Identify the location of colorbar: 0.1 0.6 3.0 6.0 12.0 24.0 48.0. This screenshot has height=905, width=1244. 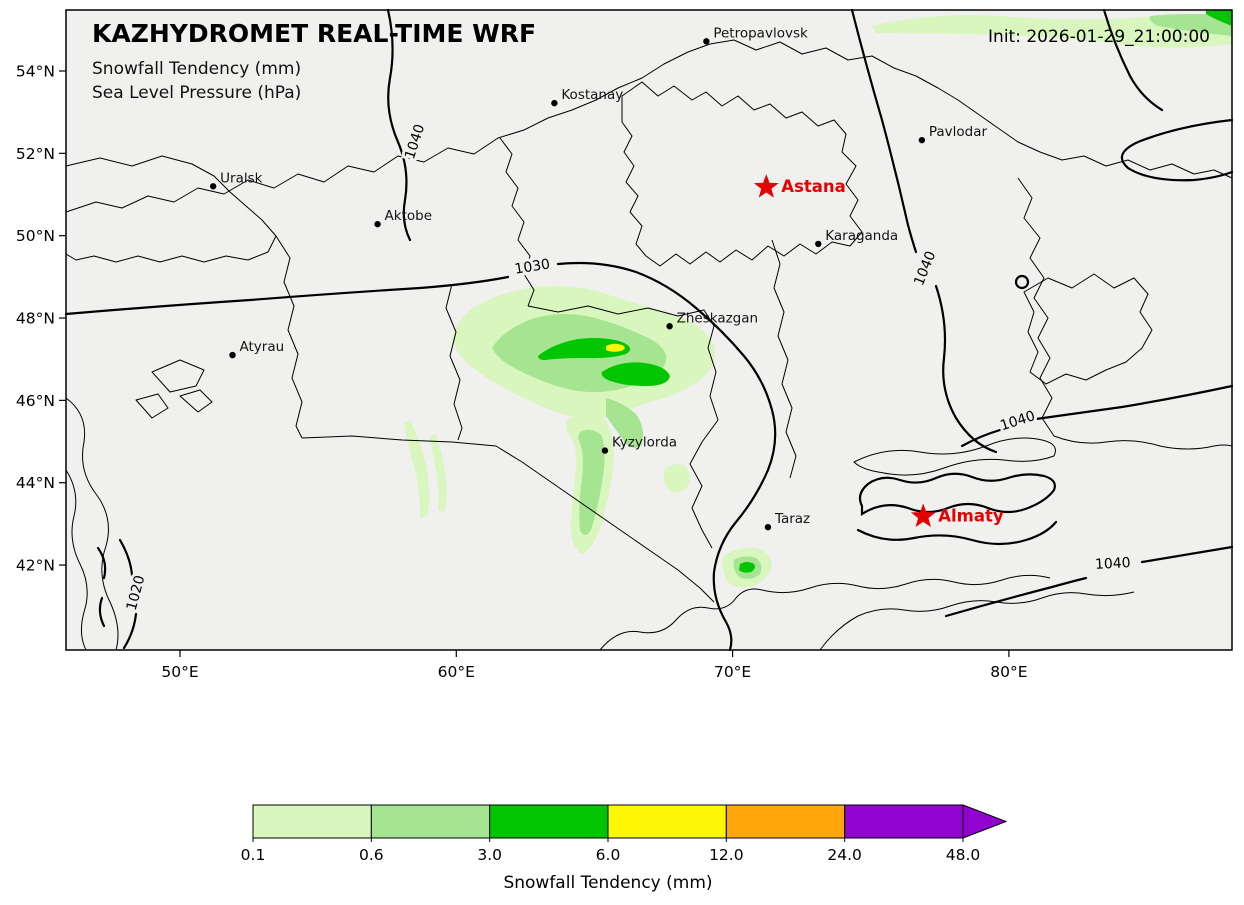
(624, 834).